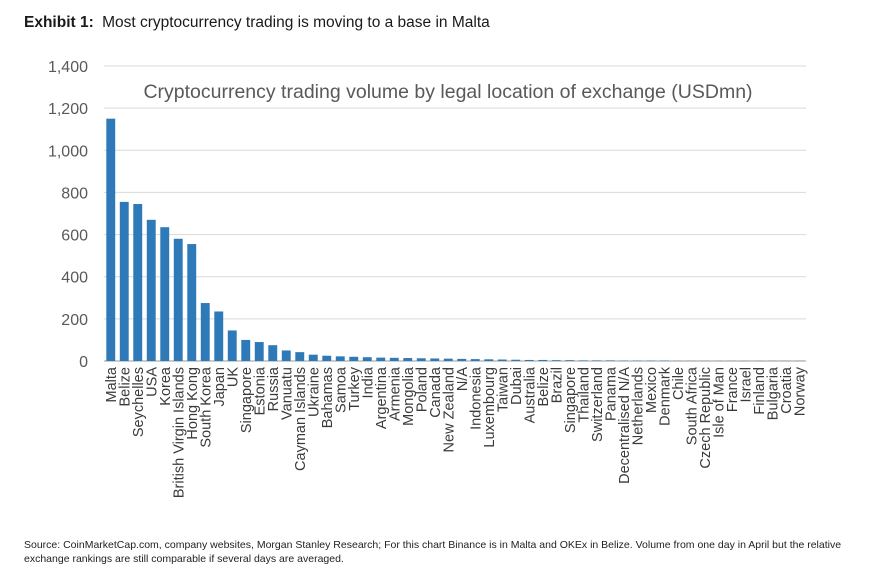  Describe the element at coordinates (314, 392) in the screenshot. I see `x-tick-label: Ukraine` at that location.